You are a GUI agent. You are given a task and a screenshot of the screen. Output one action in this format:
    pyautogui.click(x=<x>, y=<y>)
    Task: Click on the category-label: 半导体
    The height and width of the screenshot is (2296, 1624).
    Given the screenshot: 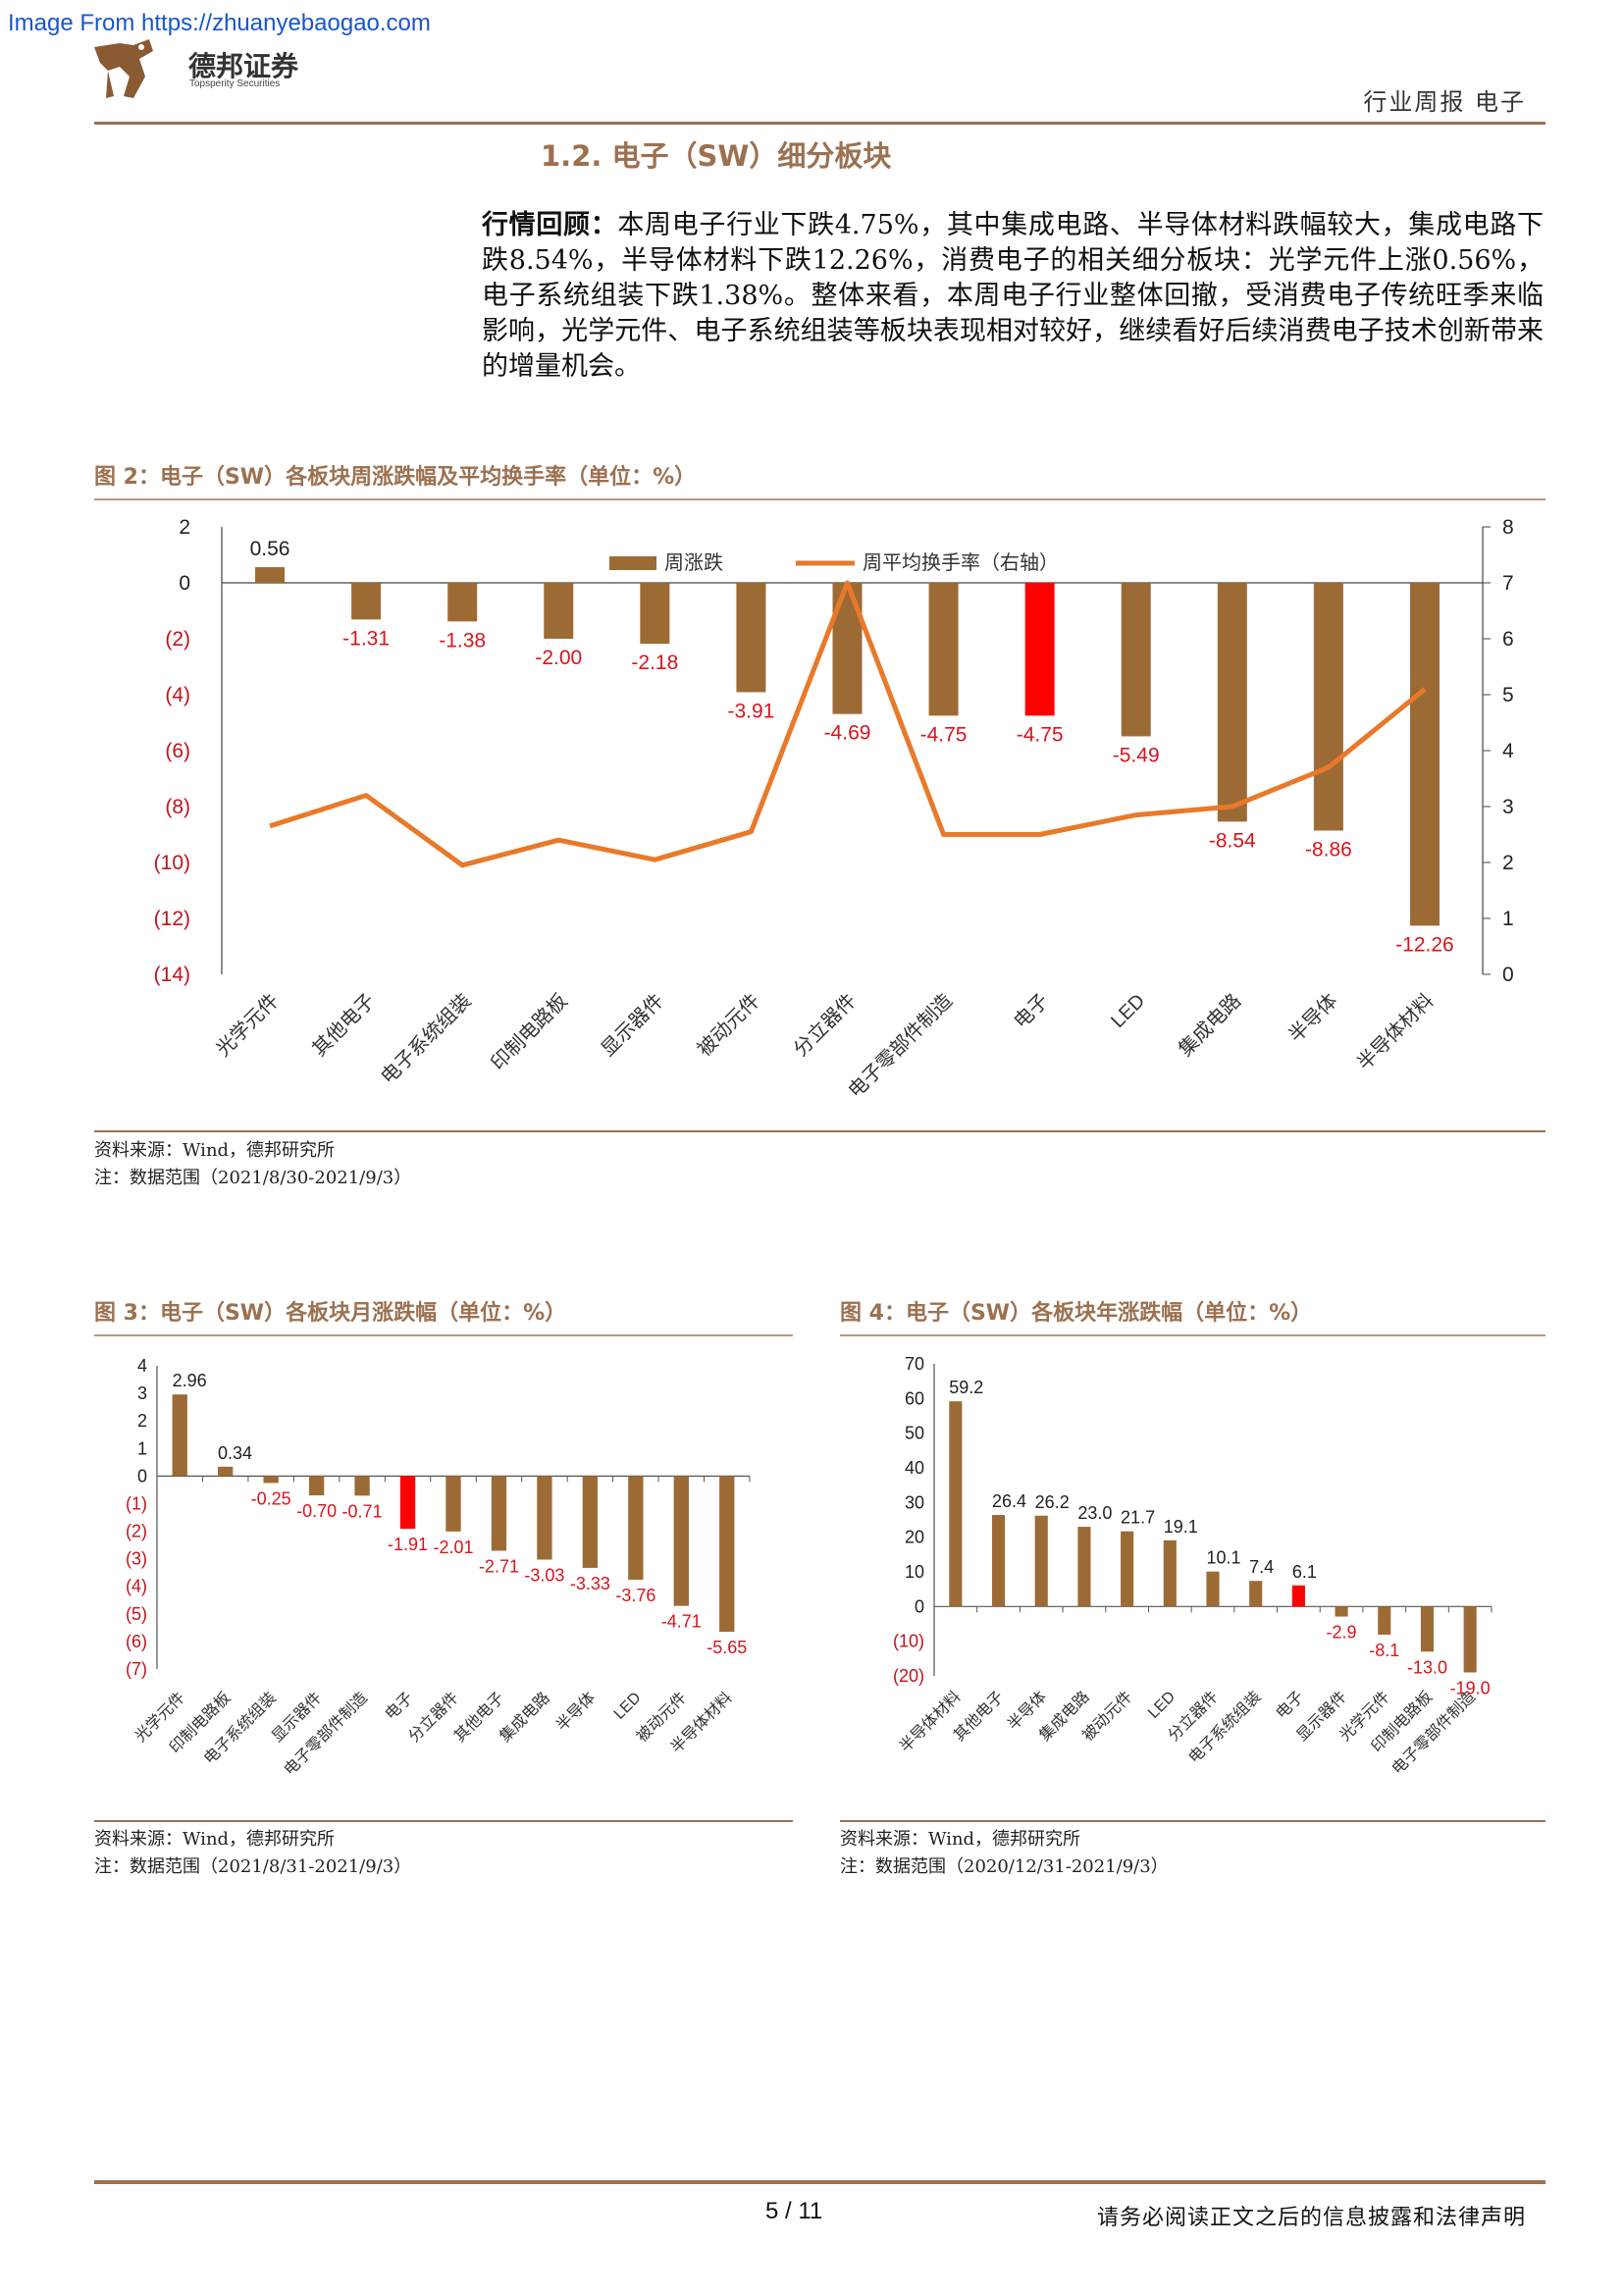 What is the action you would take?
    pyautogui.click(x=576, y=1712)
    